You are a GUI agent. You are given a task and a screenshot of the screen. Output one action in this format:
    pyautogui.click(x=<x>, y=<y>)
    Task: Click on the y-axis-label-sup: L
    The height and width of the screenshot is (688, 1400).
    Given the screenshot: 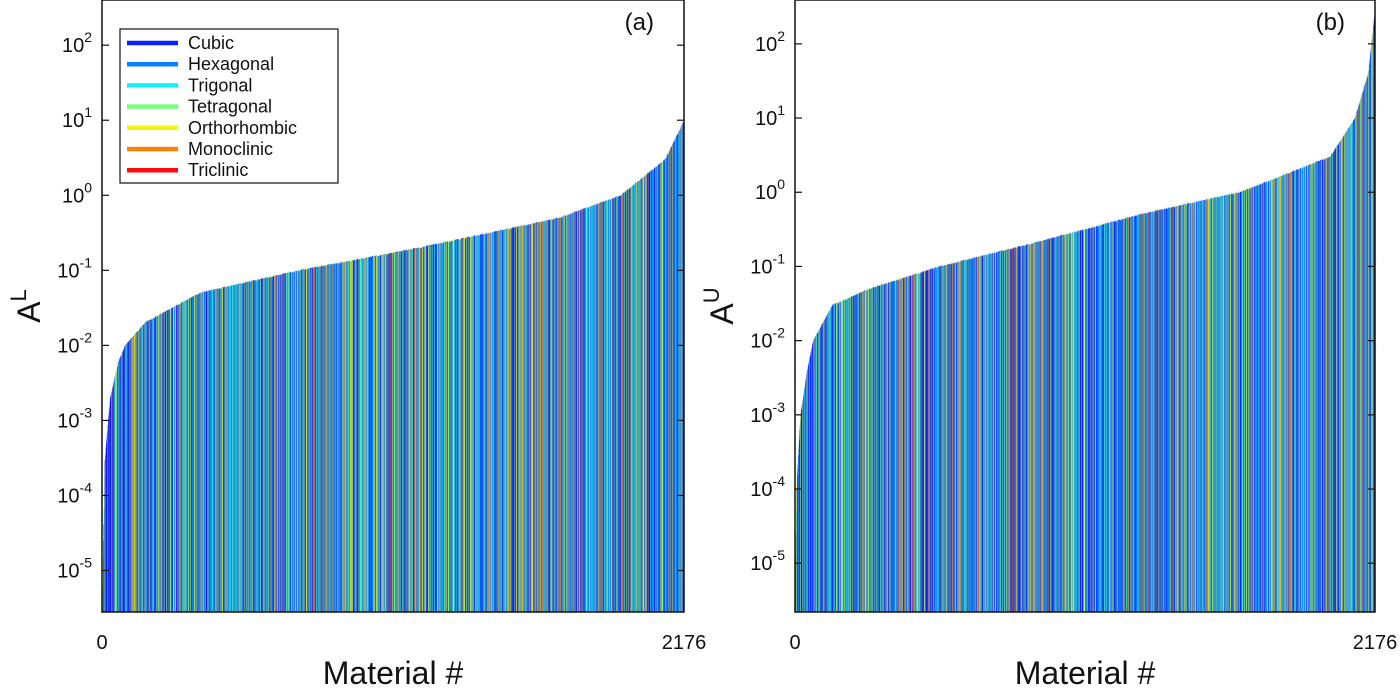 What is the action you would take?
    pyautogui.click(x=18, y=295)
    